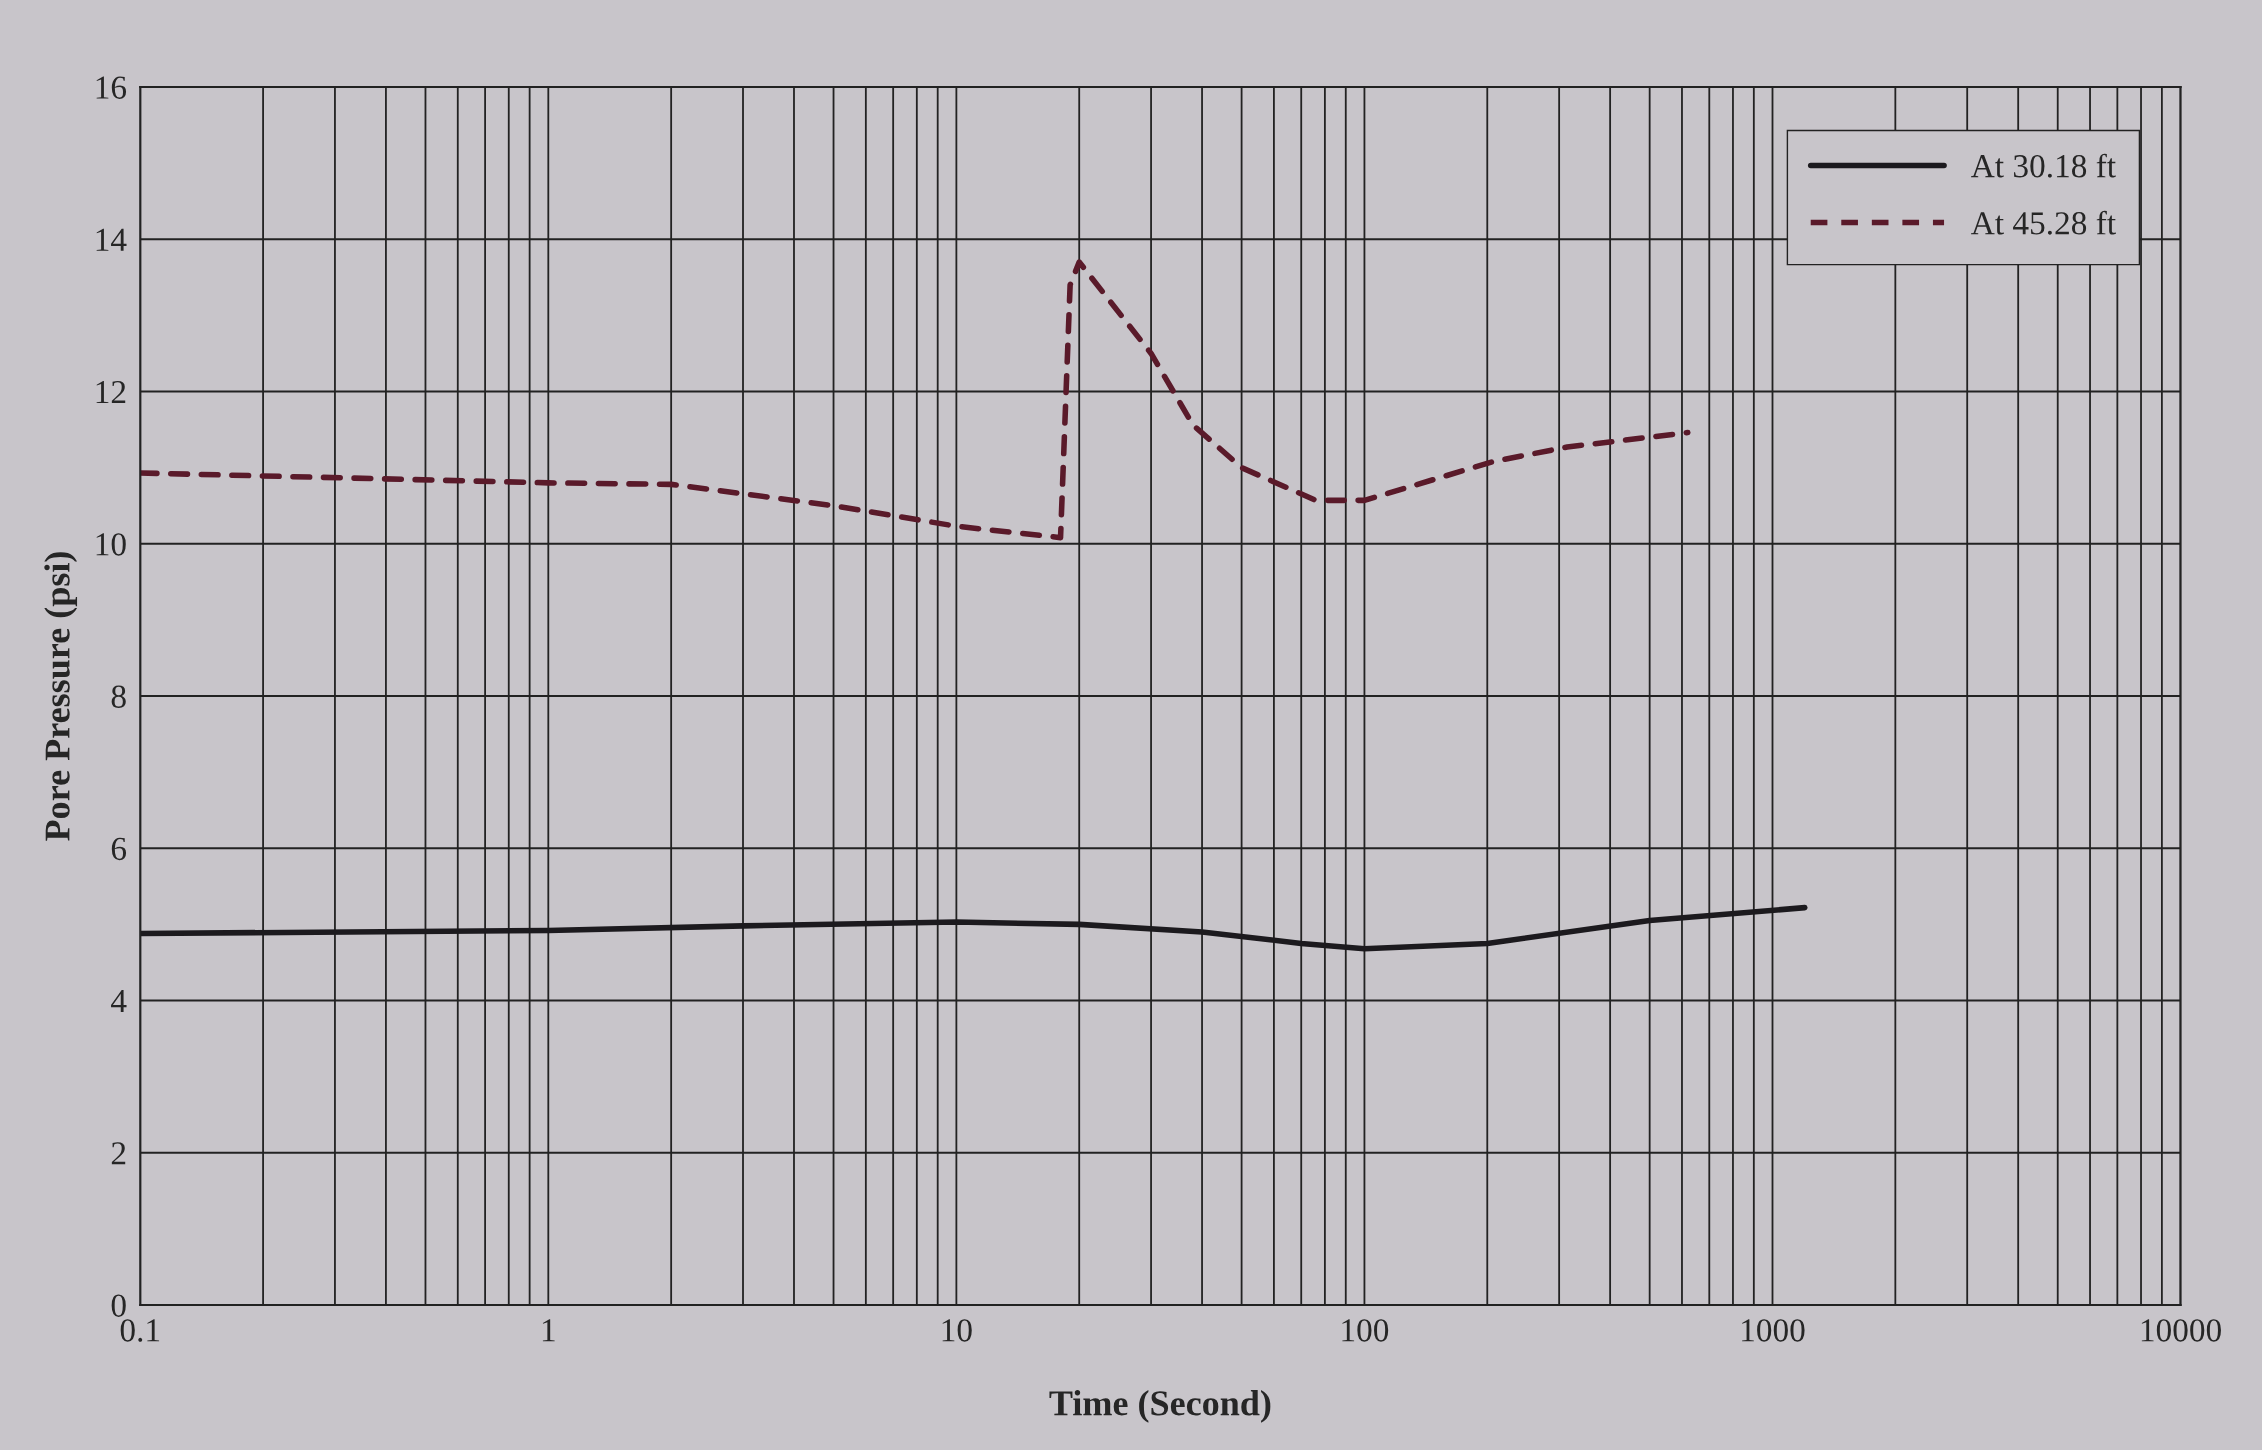 Image resolution: width=2262 pixels, height=1450 pixels. What do you see at coordinates (1365, 1330) in the screenshot?
I see `x-tick-label: 100` at bounding box center [1365, 1330].